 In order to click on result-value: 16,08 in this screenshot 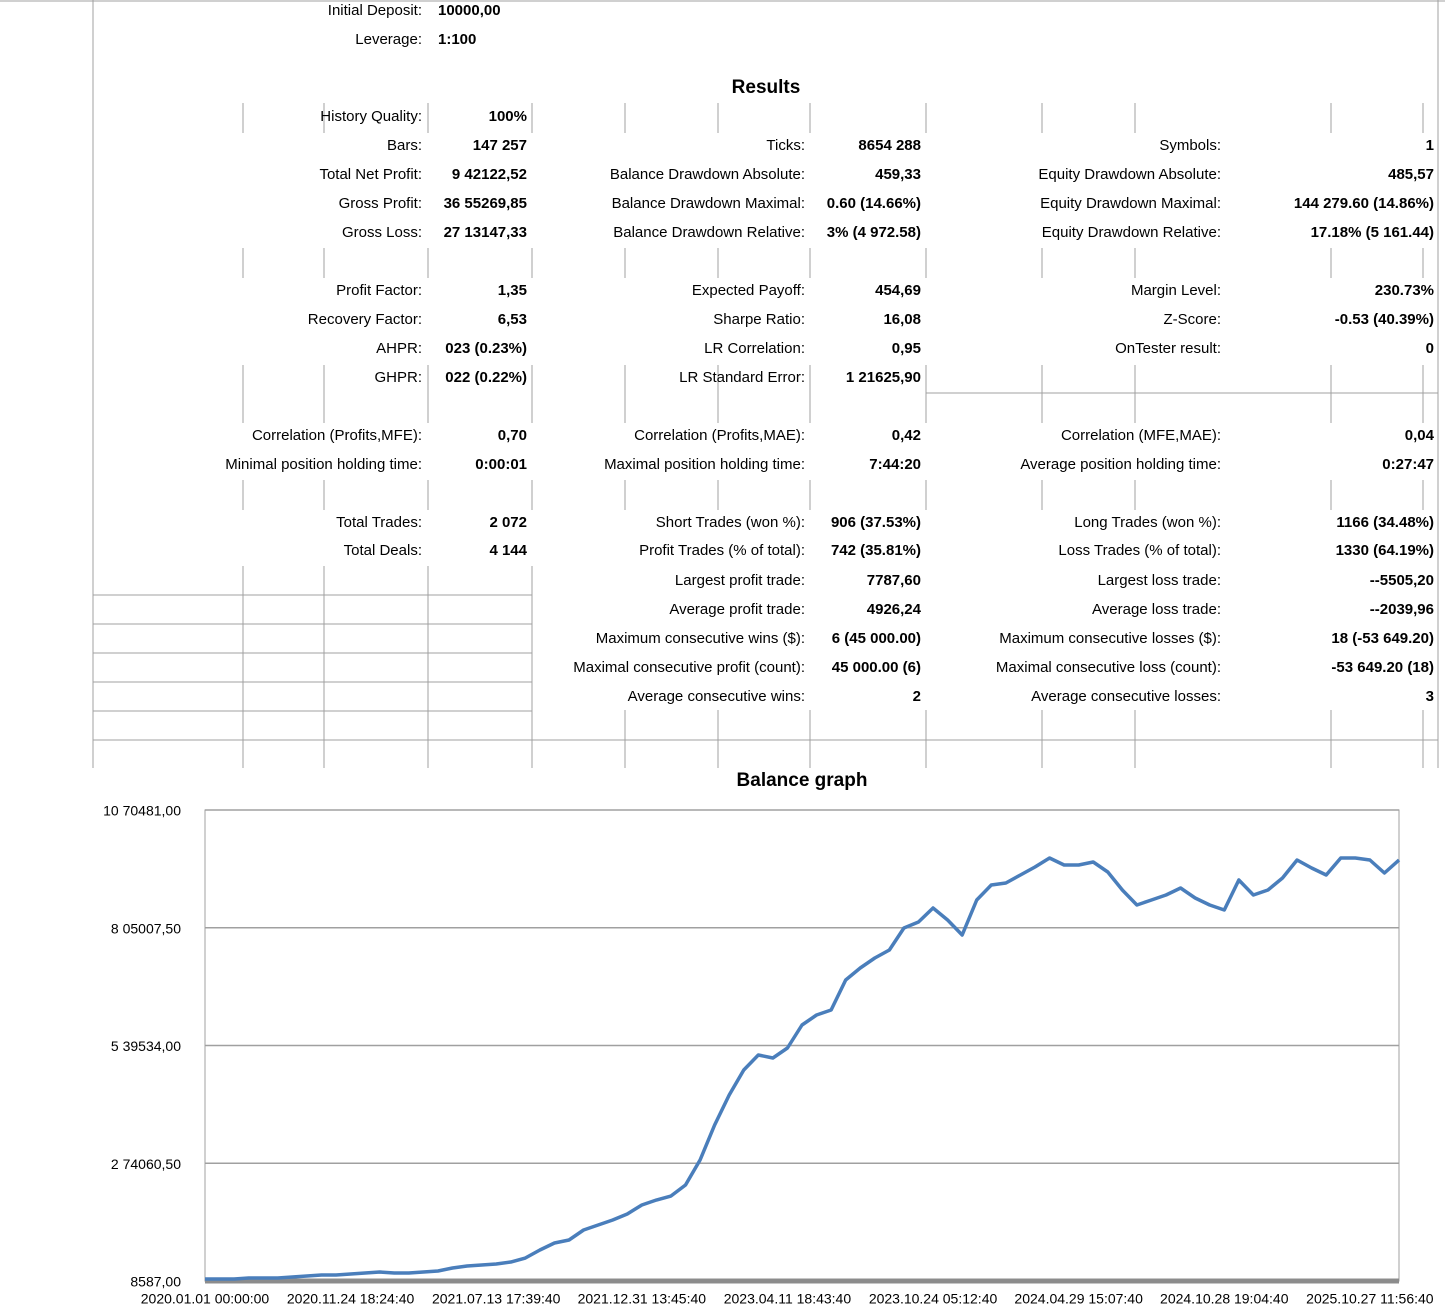, I will do `click(902, 319)`.